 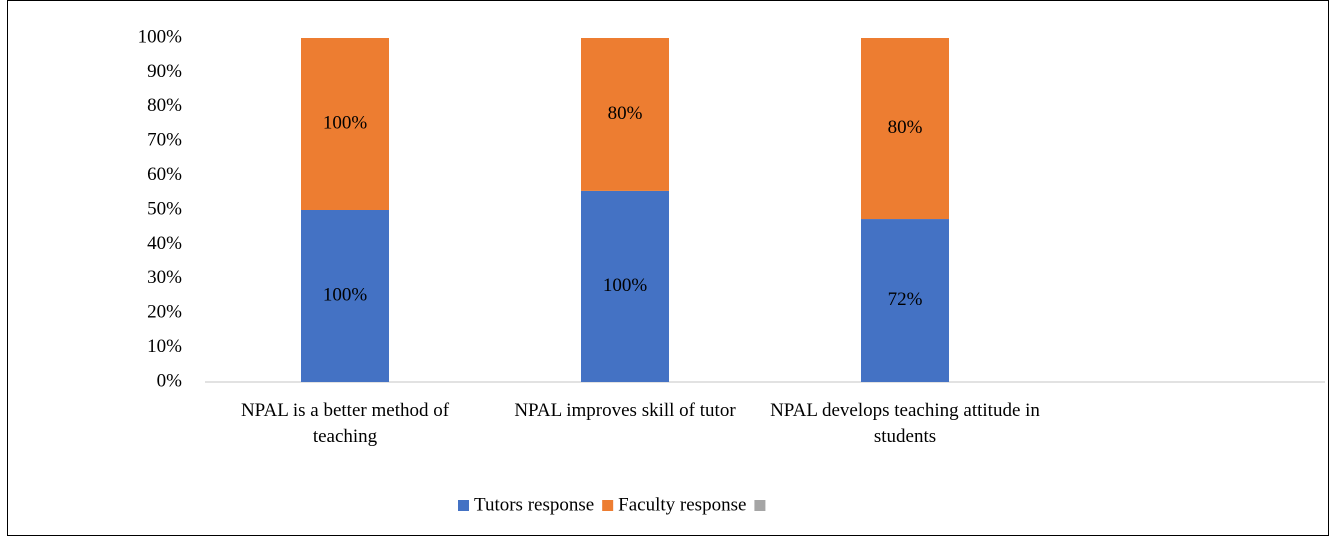 What do you see at coordinates (164, 243) in the screenshot?
I see `y-tick-label: 40%` at bounding box center [164, 243].